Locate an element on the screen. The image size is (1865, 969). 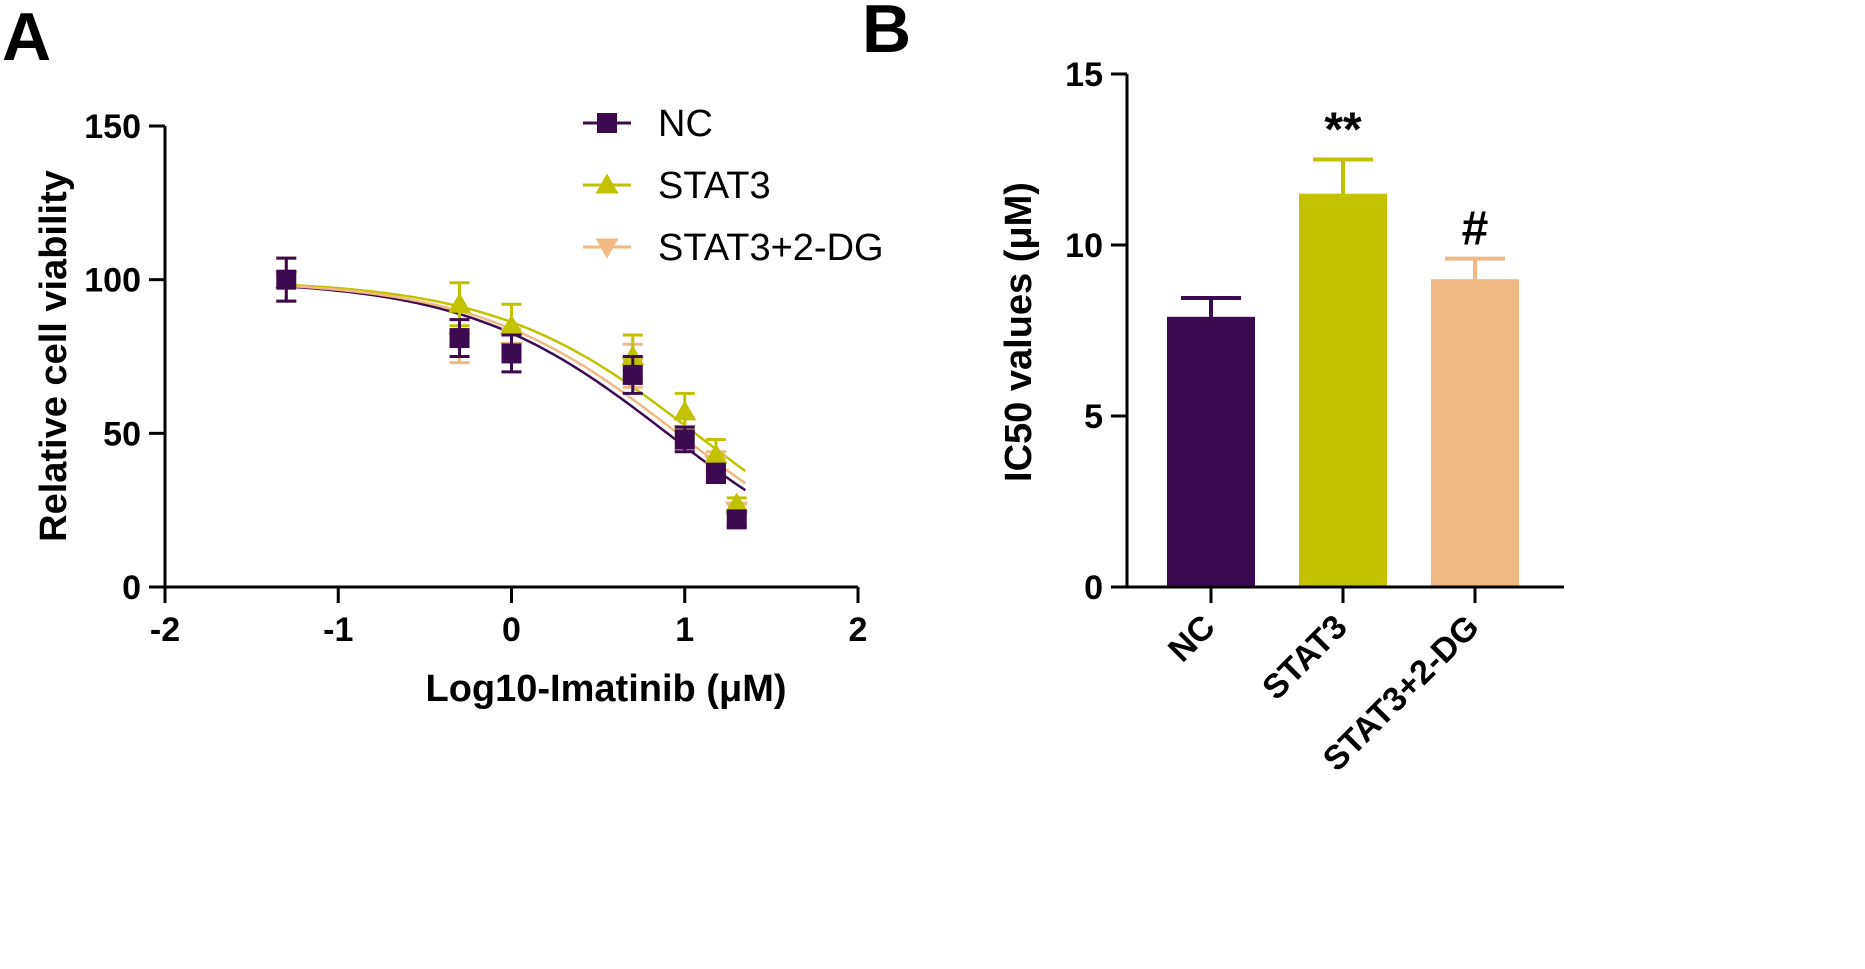
legend-marker-nc is located at coordinates (607, 123).